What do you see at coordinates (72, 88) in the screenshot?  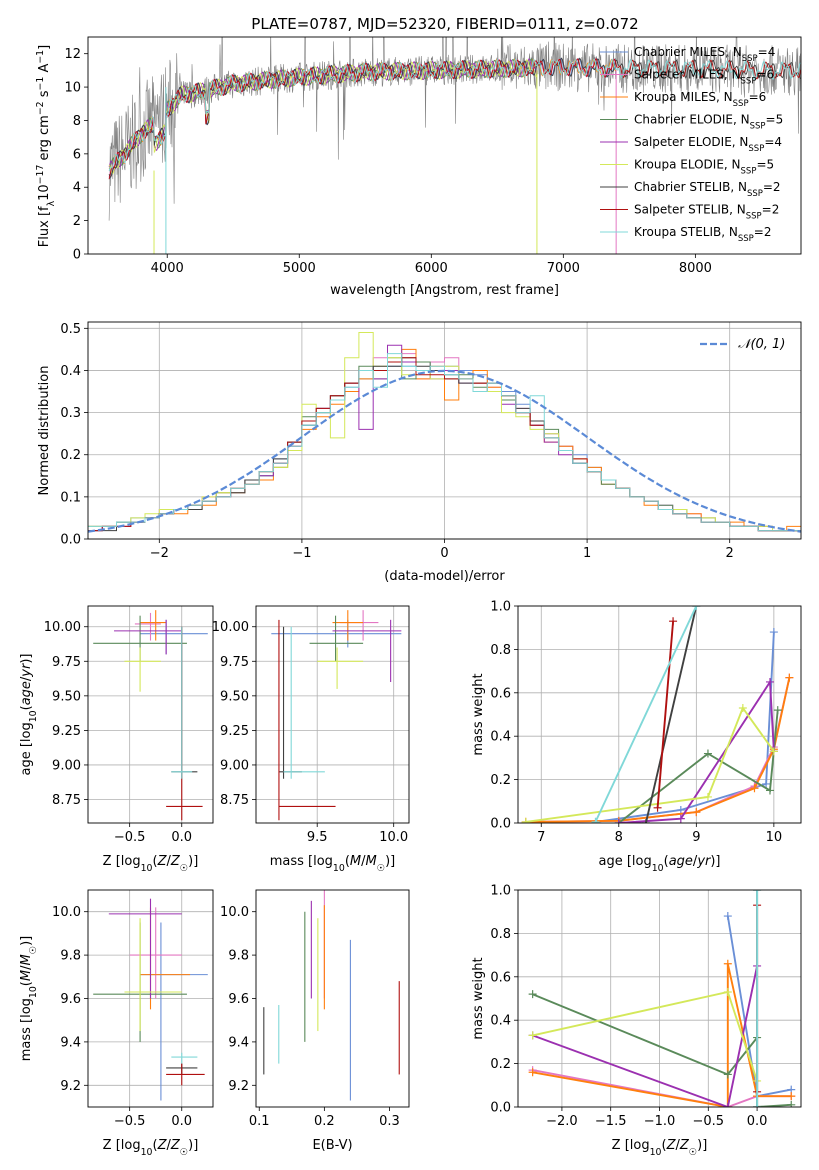 I see `y-tick-label: 10` at bounding box center [72, 88].